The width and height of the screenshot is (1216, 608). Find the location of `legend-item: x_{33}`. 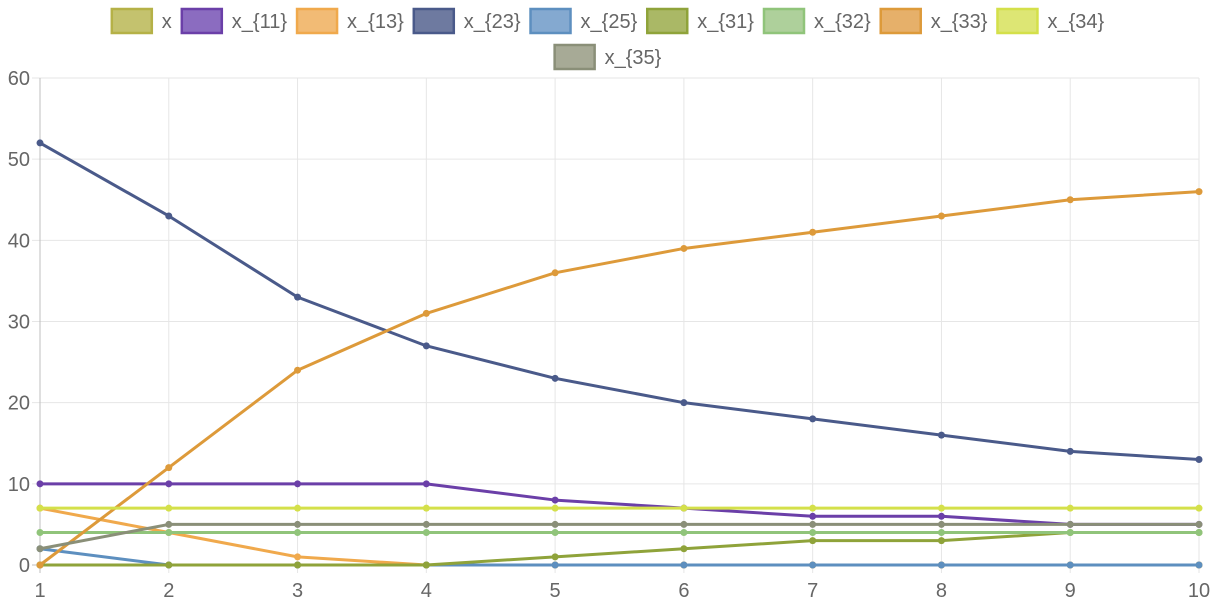

legend-item: x_{33} is located at coordinates (933, 21).